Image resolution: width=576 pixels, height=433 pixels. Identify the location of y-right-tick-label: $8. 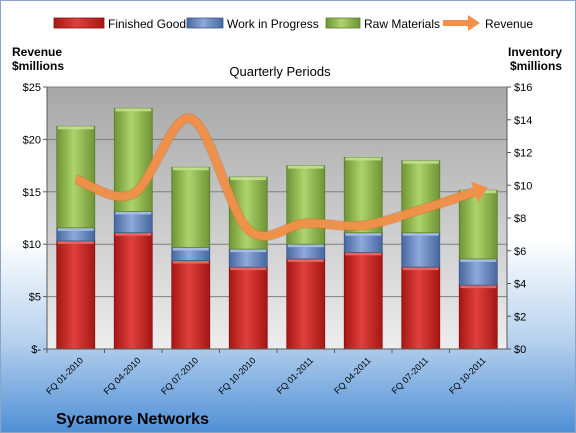
(520, 219).